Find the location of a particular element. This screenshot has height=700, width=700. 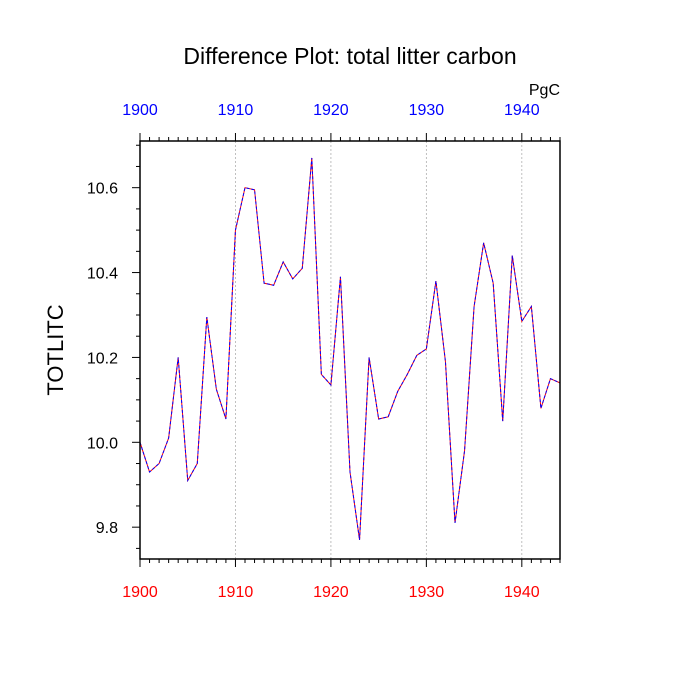

x-tick-label-bottom-1910: 1910 is located at coordinates (236, 592).